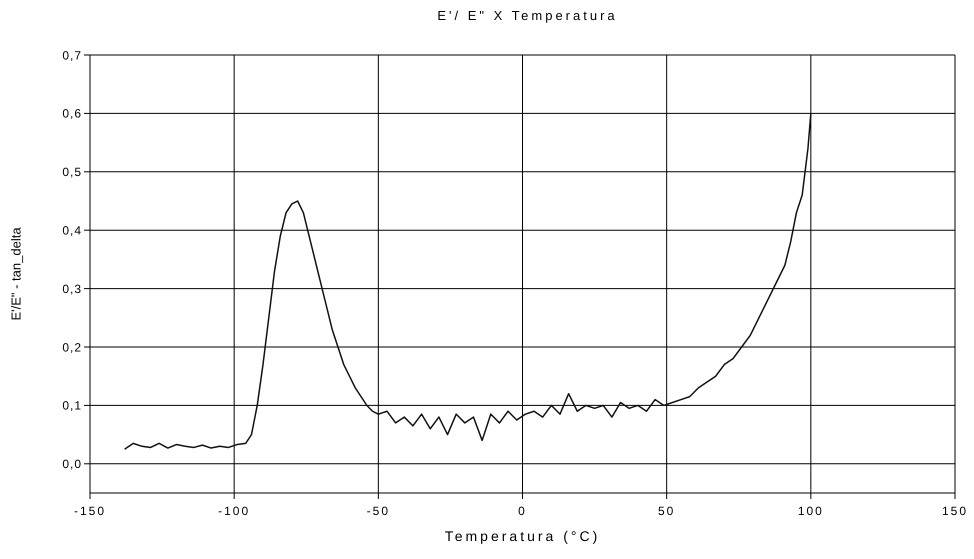 The image size is (974, 559). Describe the element at coordinates (955, 511) in the screenshot. I see `x-tick-label: 150` at that location.